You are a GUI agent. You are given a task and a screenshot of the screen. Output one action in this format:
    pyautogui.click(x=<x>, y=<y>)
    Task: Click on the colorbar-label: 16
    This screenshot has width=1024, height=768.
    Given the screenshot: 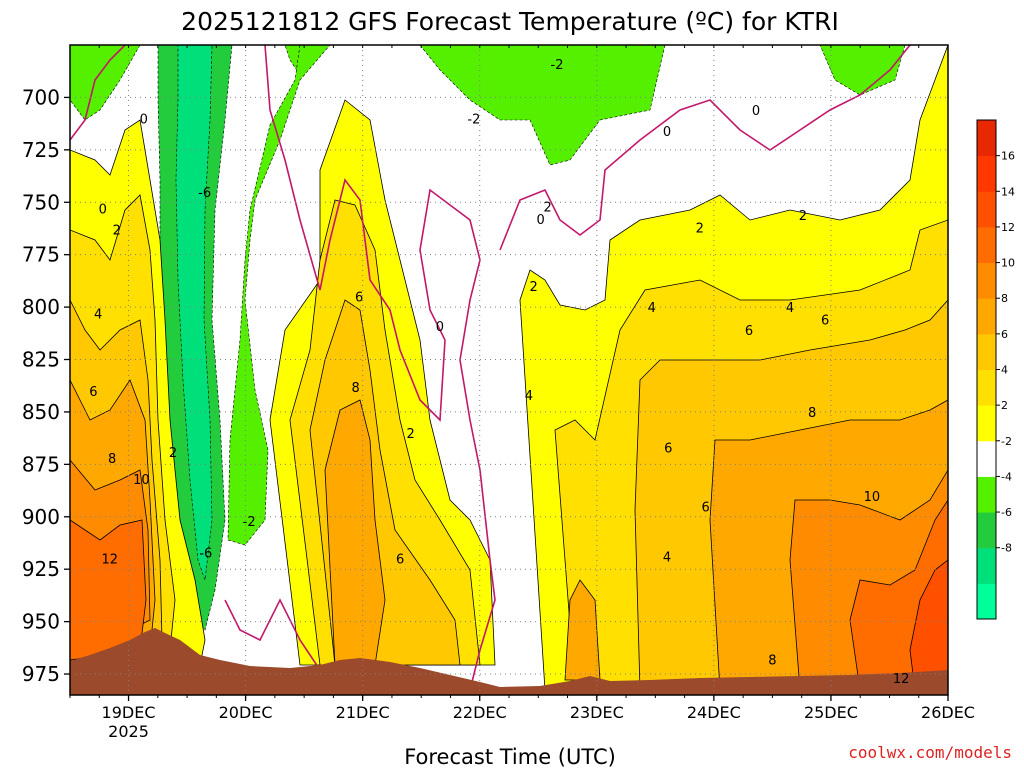 What is the action you would take?
    pyautogui.click(x=1008, y=156)
    